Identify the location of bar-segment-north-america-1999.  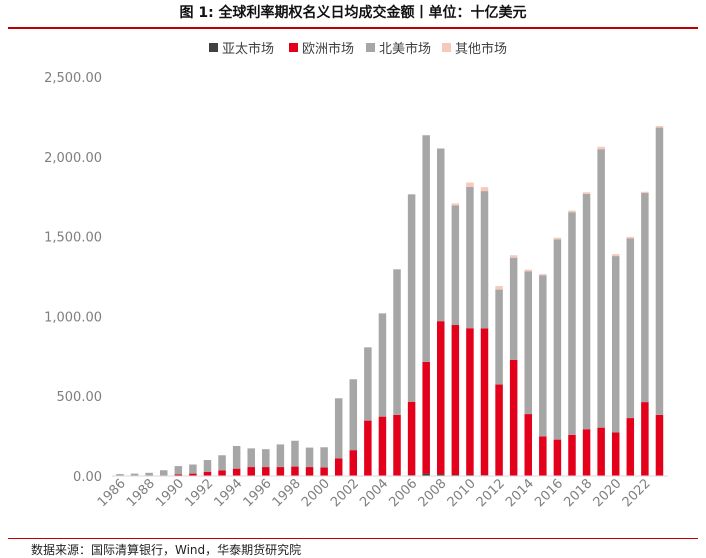
(309, 457).